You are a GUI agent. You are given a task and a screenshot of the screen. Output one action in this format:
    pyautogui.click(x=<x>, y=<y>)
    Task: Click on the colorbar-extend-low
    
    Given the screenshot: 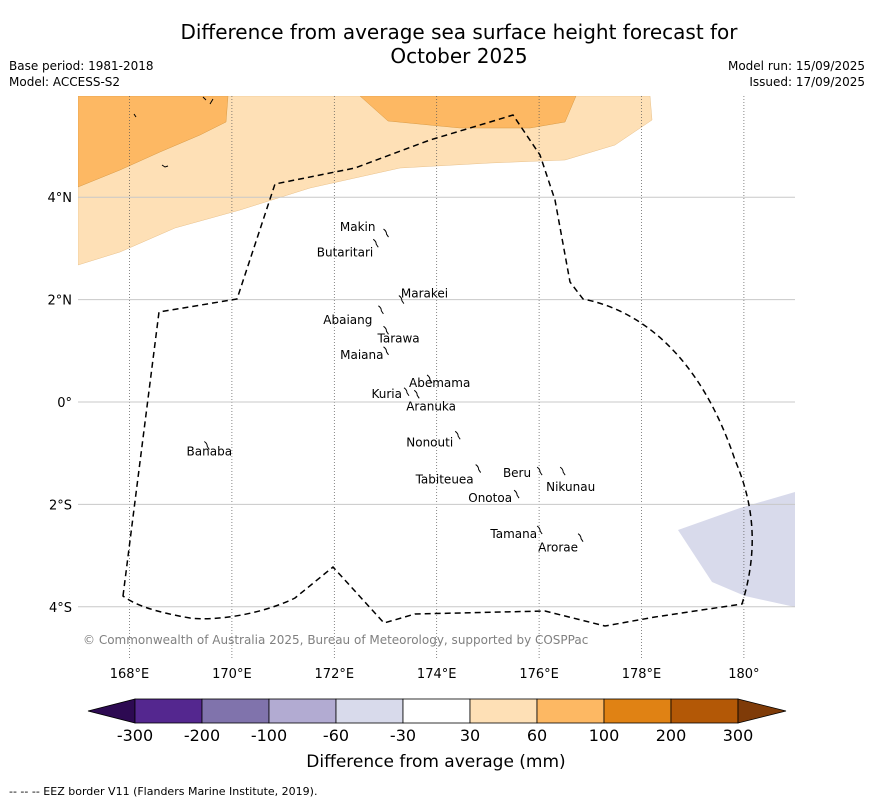 What is the action you would take?
    pyautogui.click(x=111, y=711)
    